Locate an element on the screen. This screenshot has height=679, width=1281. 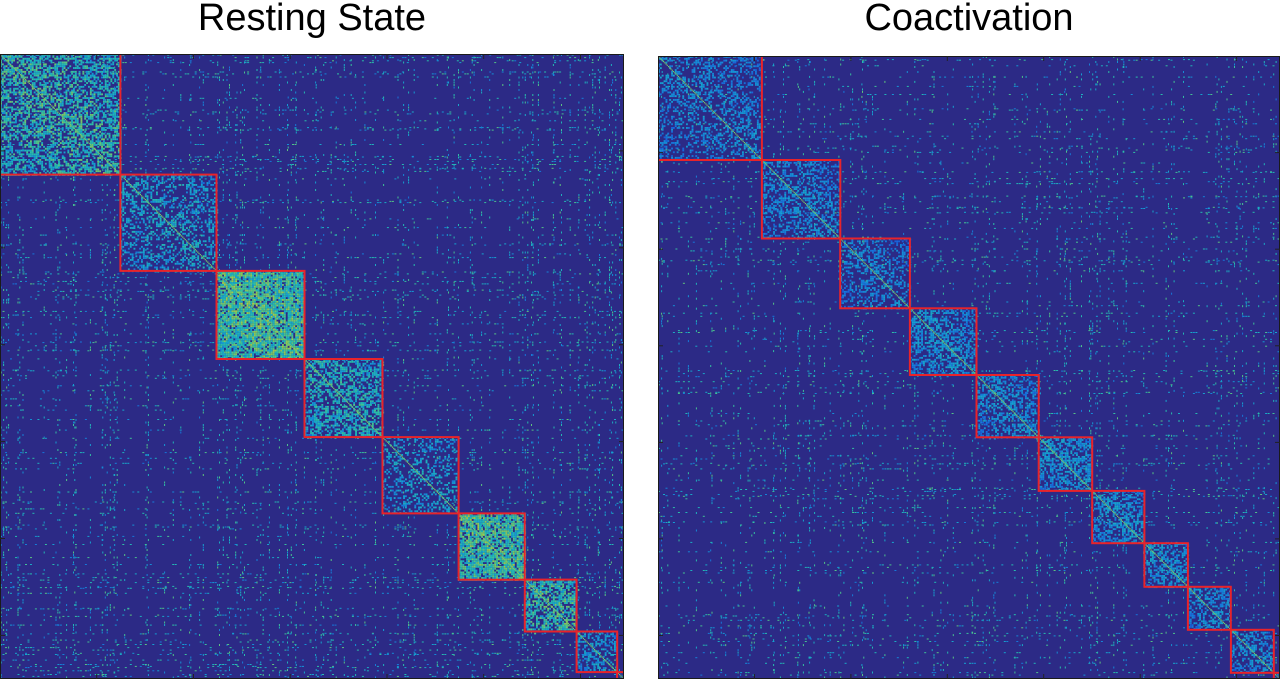
resting-state-title: Resting State is located at coordinates (312, 18).